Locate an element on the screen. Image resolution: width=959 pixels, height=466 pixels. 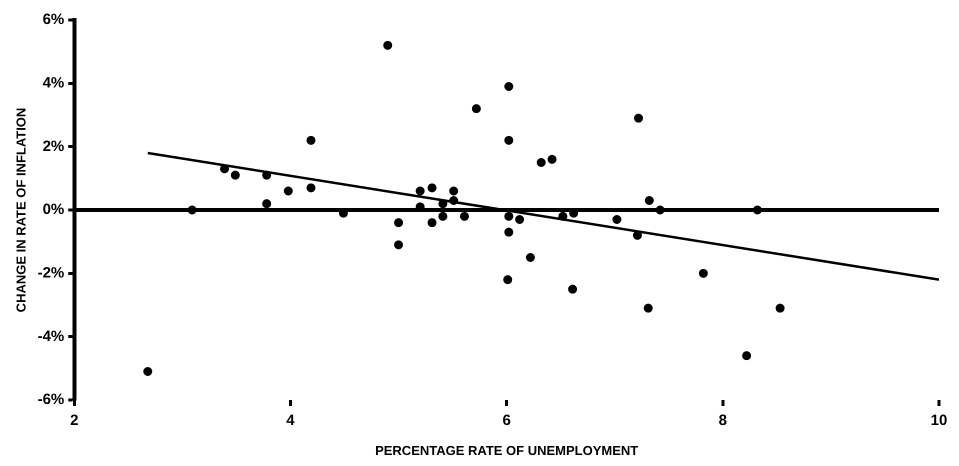
y-tick-label: 2% is located at coordinates (53, 146).